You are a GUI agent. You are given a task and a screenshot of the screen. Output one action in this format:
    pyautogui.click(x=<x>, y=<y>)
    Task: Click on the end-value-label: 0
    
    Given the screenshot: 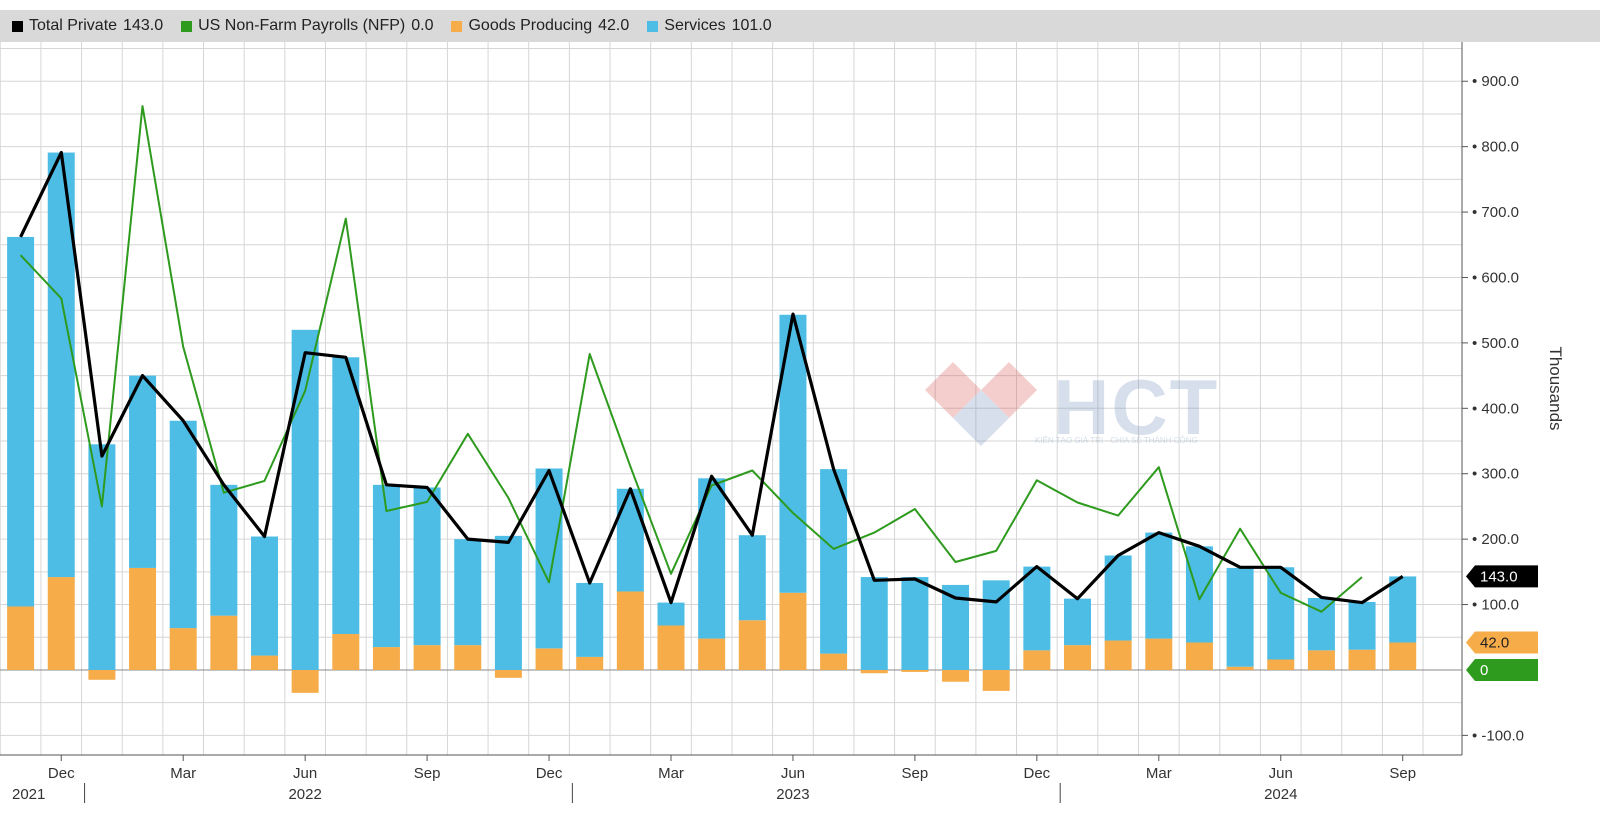 What is the action you would take?
    pyautogui.click(x=1484, y=670)
    